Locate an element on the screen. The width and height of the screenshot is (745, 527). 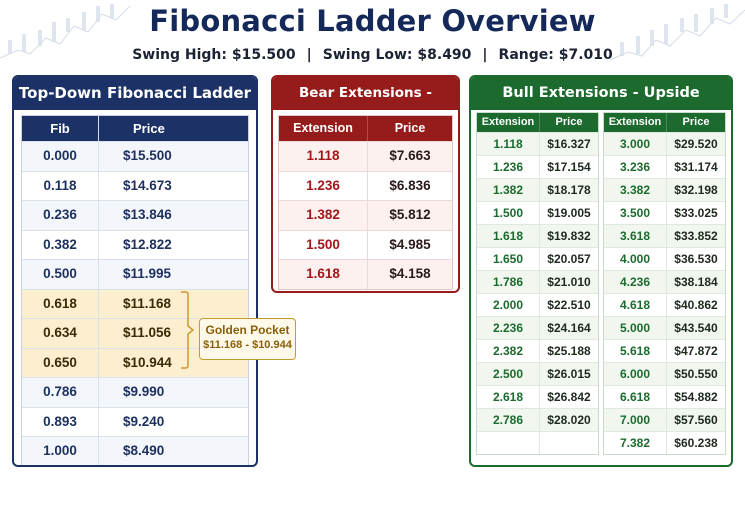
table-row: 4.000 $36.530 is located at coordinates (664, 258).